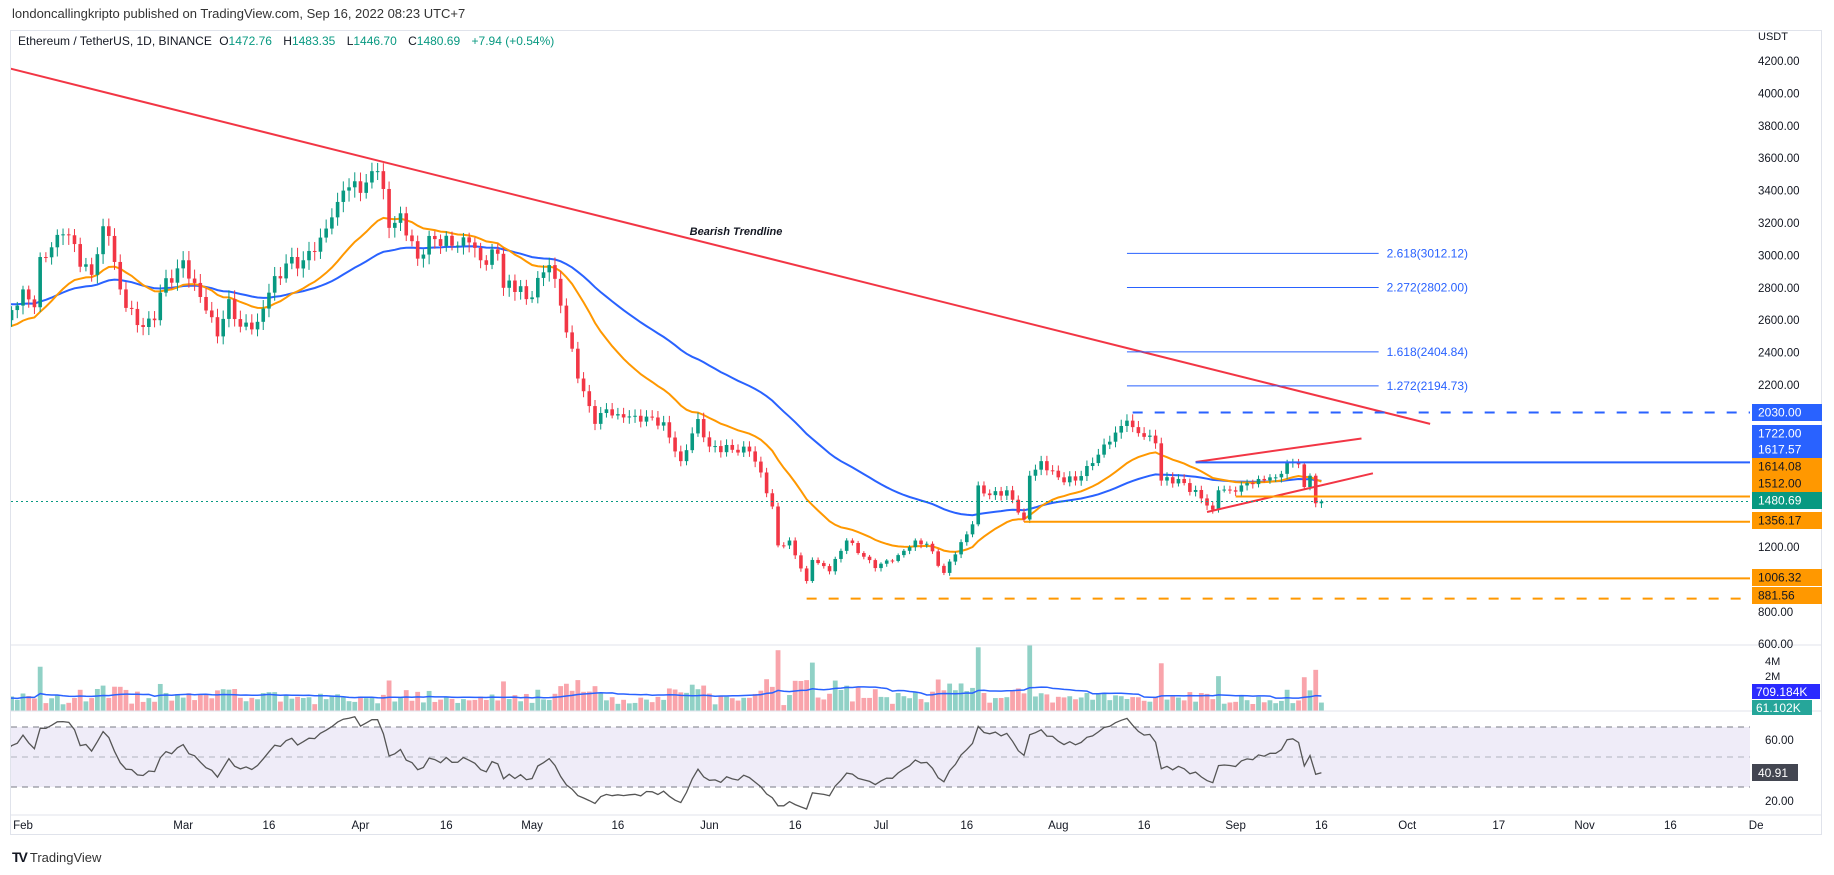 The width and height of the screenshot is (1834, 875). What do you see at coordinates (662, 678) in the screenshot?
I see `volume-pane` at bounding box center [662, 678].